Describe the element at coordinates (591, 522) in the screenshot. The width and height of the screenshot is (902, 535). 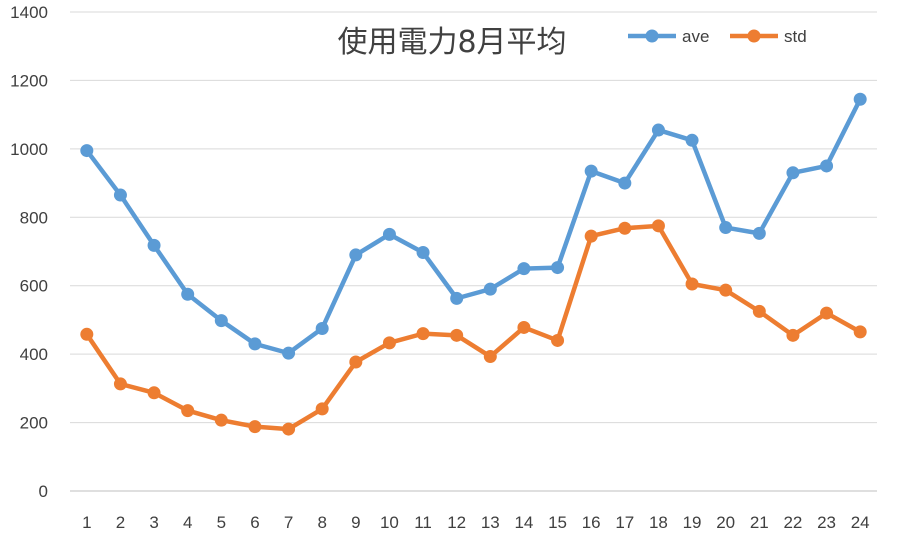
I see `x-tick-label: 16` at that location.